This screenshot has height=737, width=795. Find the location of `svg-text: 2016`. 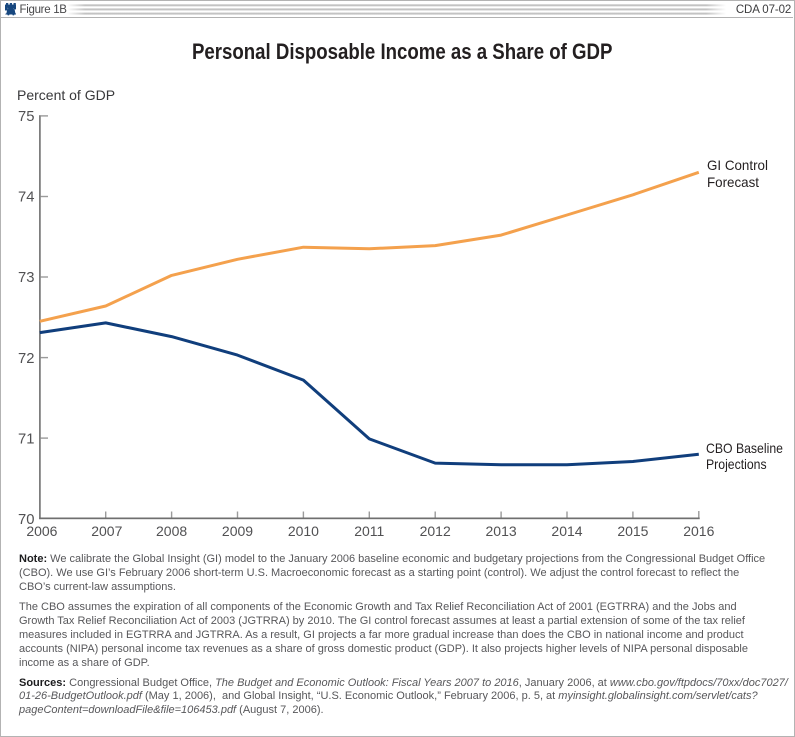

svg-text: 2016 is located at coordinates (698, 531).